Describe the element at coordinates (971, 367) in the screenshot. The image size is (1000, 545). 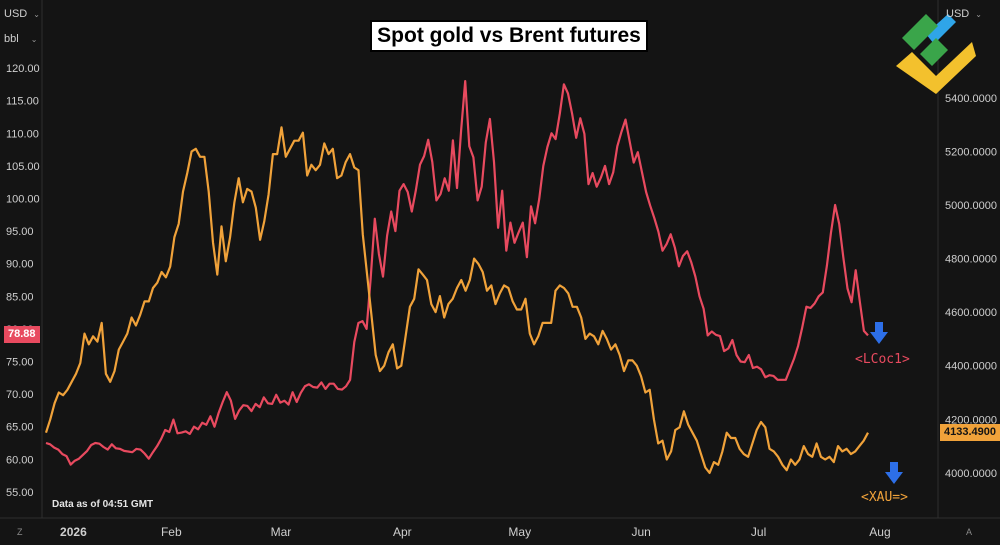
I see `right-tick-label: 4400.0000` at that location.